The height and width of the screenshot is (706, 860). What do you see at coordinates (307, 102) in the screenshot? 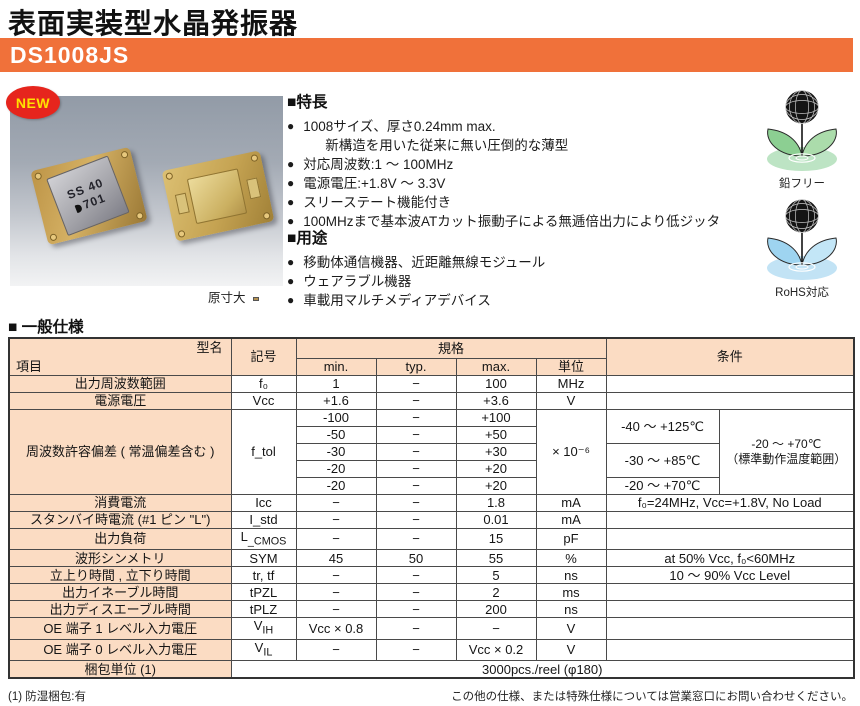
I see `features-heading: ■特長` at bounding box center [307, 102].